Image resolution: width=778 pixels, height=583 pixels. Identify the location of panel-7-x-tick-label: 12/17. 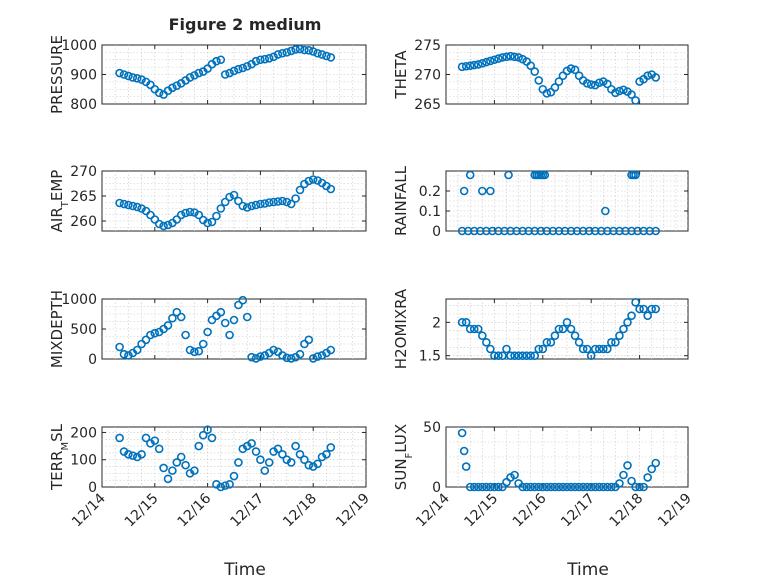
(247, 511).